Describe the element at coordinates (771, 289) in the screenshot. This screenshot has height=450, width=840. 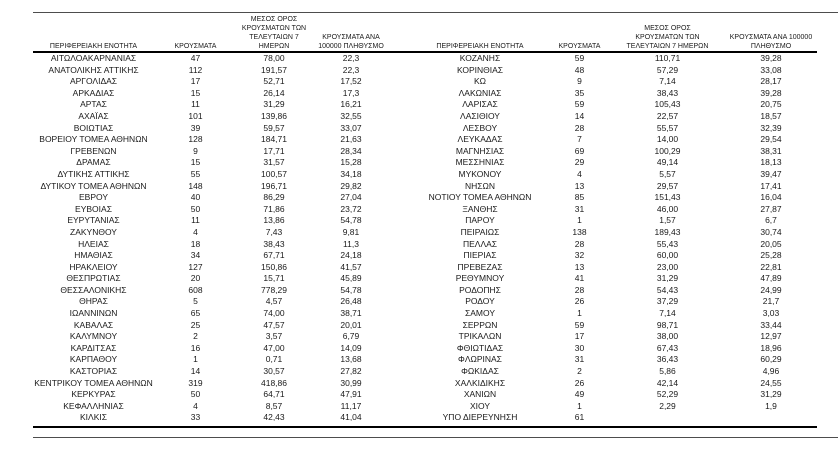
I see `per100k-value: 24,99` at that location.